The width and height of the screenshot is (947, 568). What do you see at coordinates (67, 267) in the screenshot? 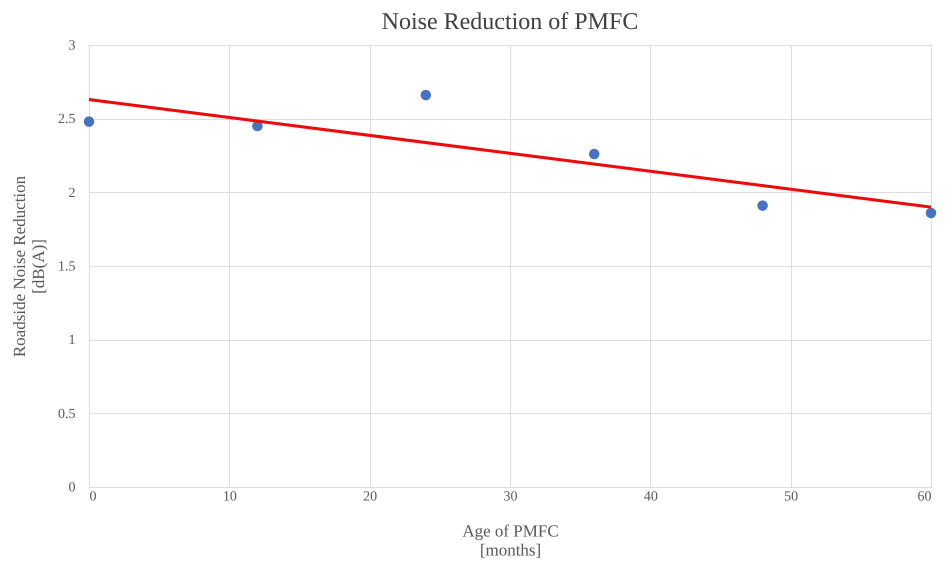
I see `y-tick-label: 1.5` at bounding box center [67, 267].